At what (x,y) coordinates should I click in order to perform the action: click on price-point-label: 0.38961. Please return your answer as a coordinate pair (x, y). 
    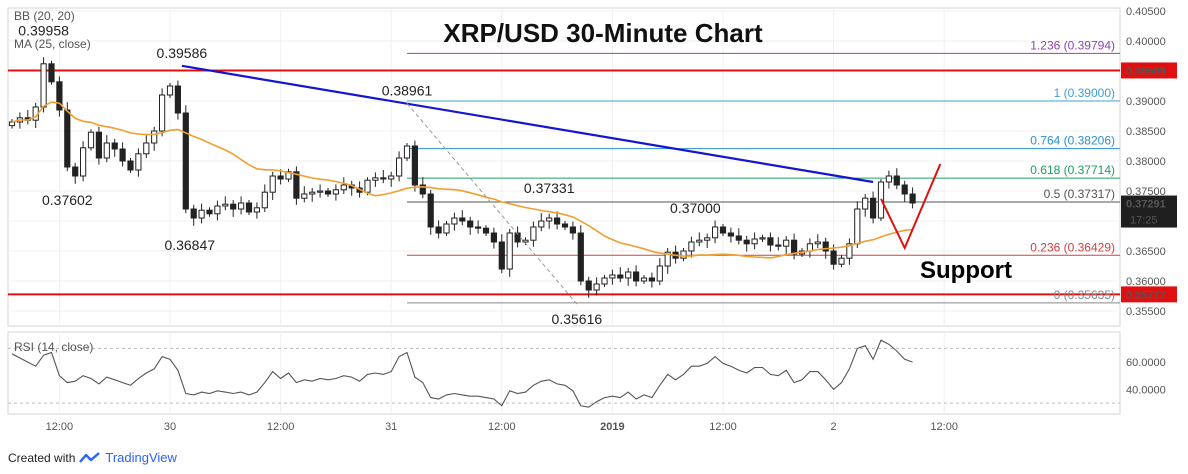
    Looking at the image, I should click on (407, 90).